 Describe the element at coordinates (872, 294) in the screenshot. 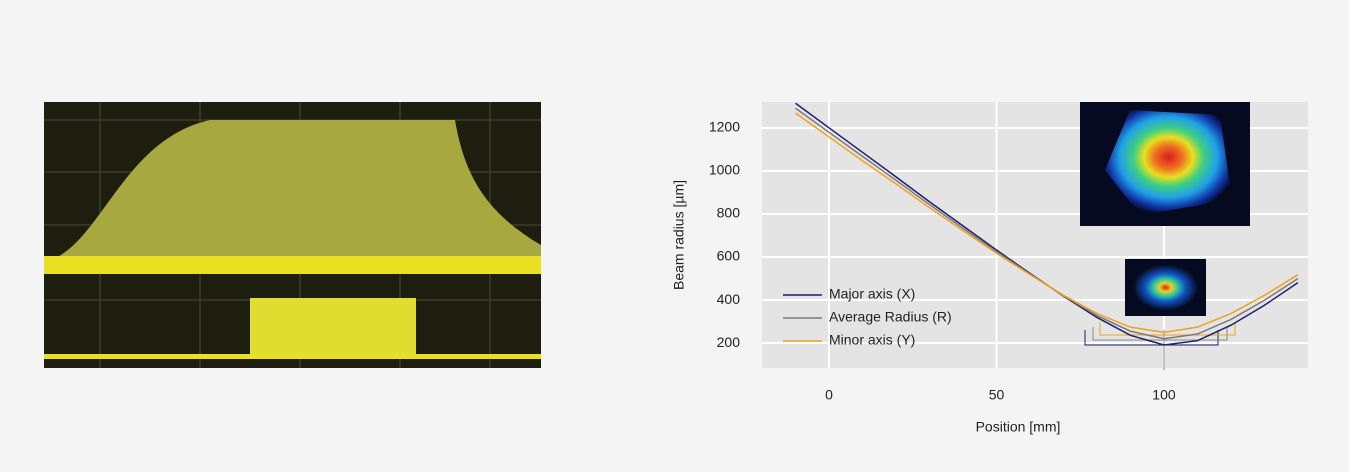

I see `legend-label: Major axis (X)` at that location.